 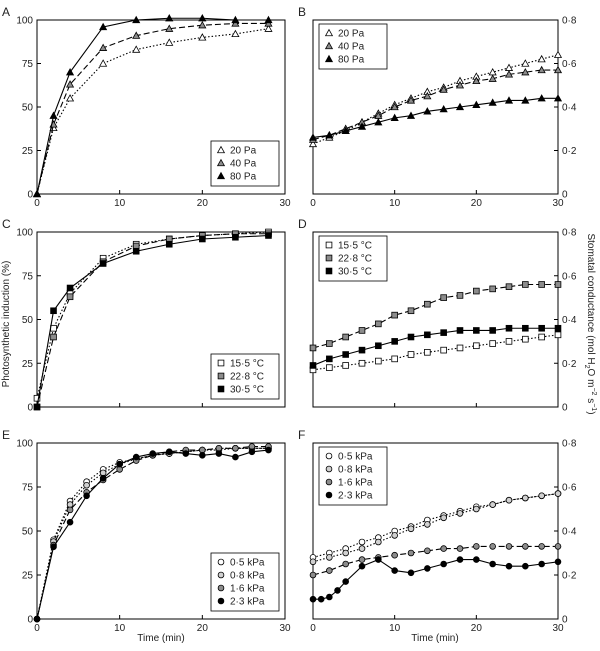 I want to click on left-y-axis-title: Photosynthetic induction (%), so click(x=6, y=324).